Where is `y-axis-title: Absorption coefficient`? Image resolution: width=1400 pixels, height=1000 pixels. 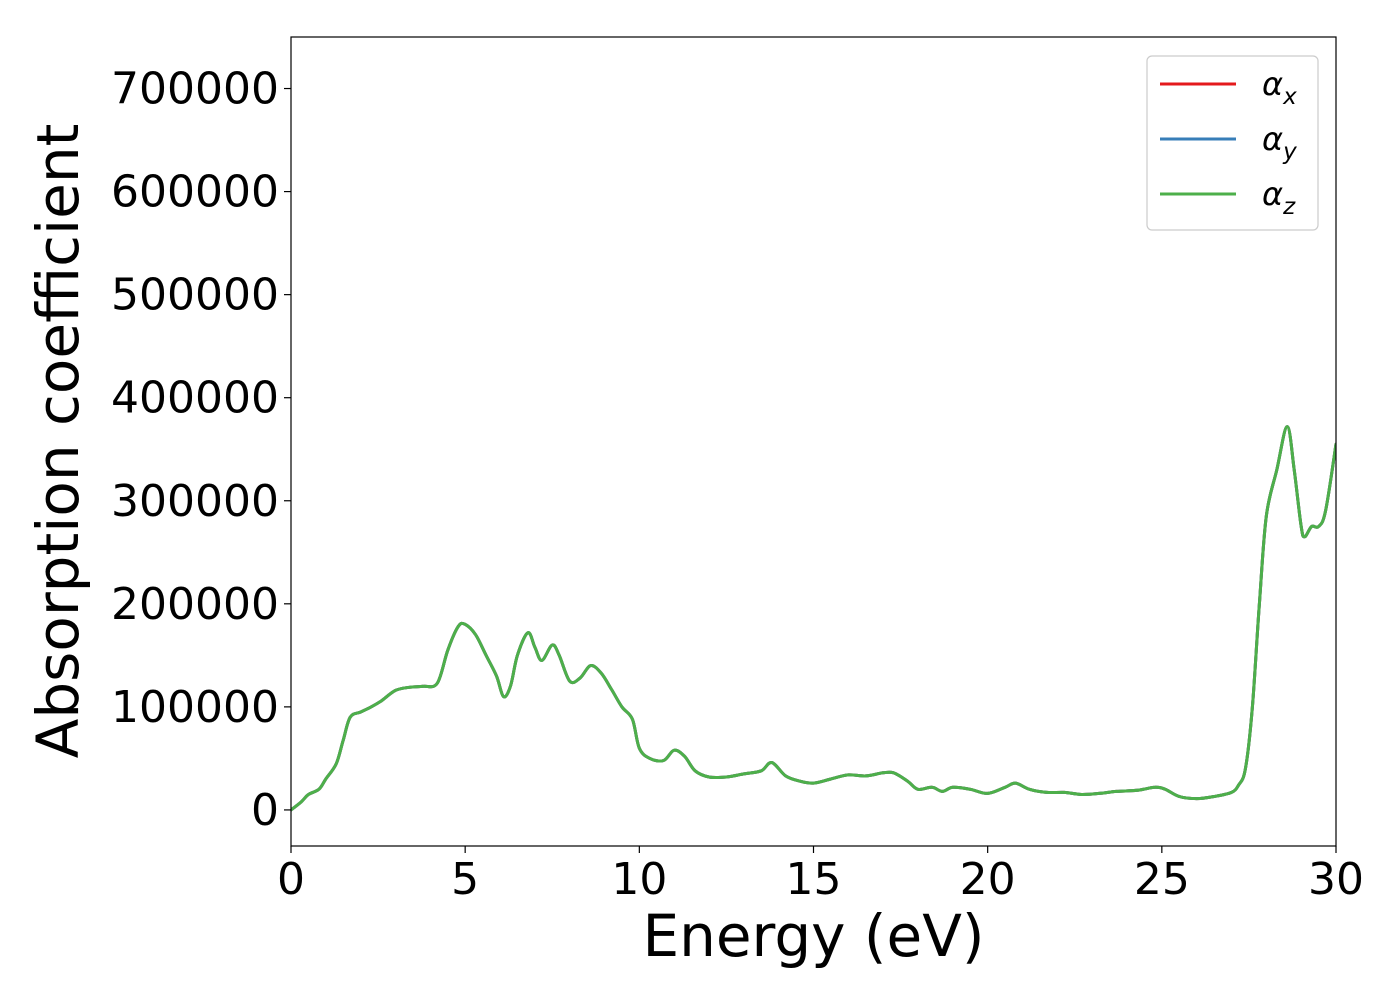
y-axis-title: Absorption coefficient is located at coordinates (58, 441).